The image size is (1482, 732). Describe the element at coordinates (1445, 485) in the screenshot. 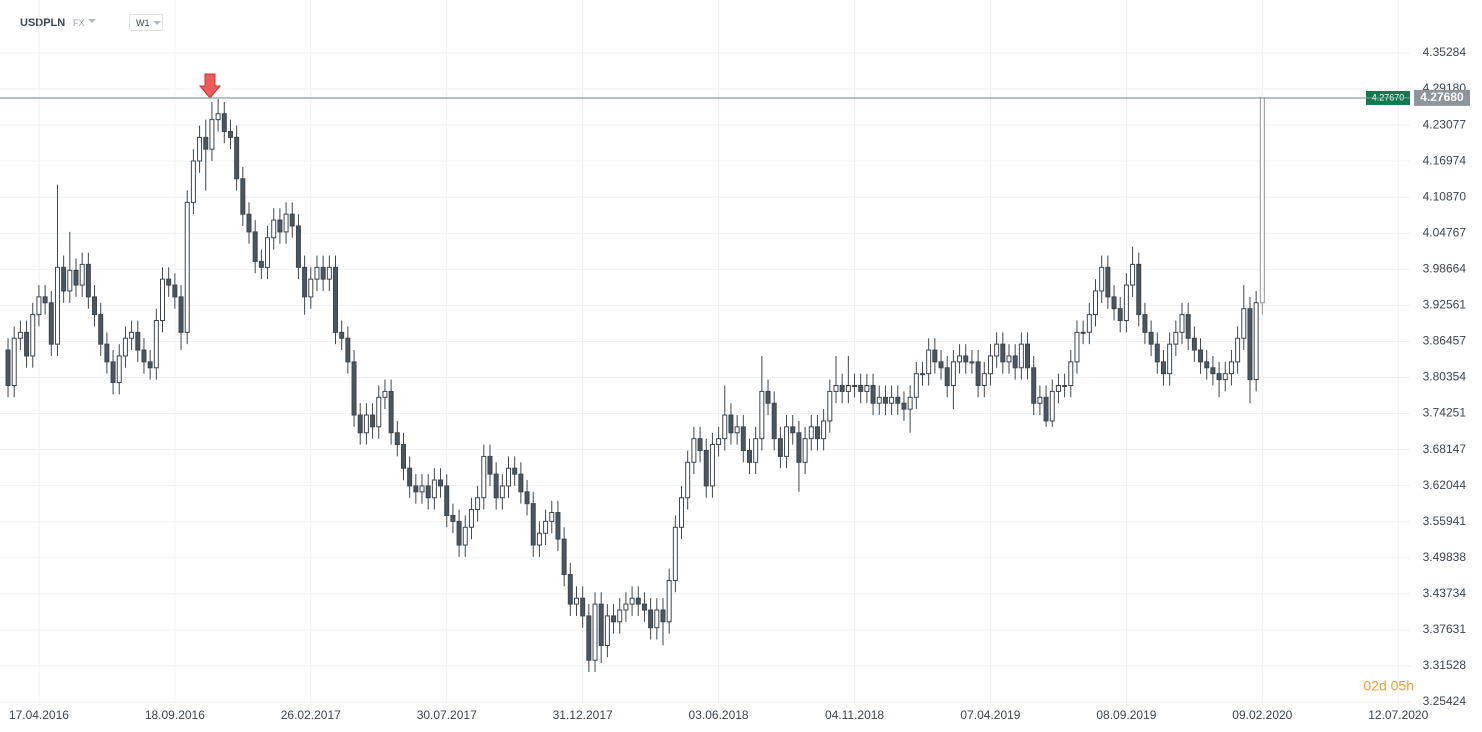

I see `y-tick-label: 3.62044` at that location.